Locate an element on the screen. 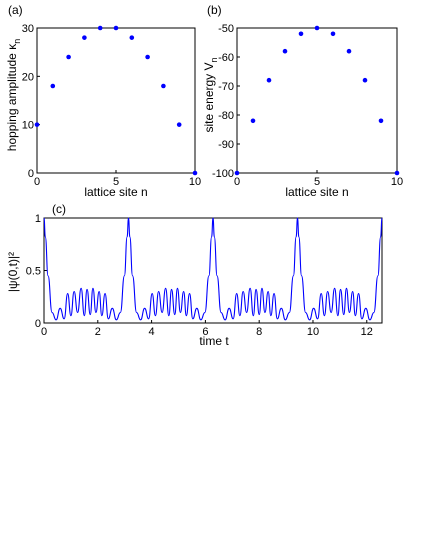 The width and height of the screenshot is (425, 550). panel-b-xlabel: lattice site n is located at coordinates (316, 192).